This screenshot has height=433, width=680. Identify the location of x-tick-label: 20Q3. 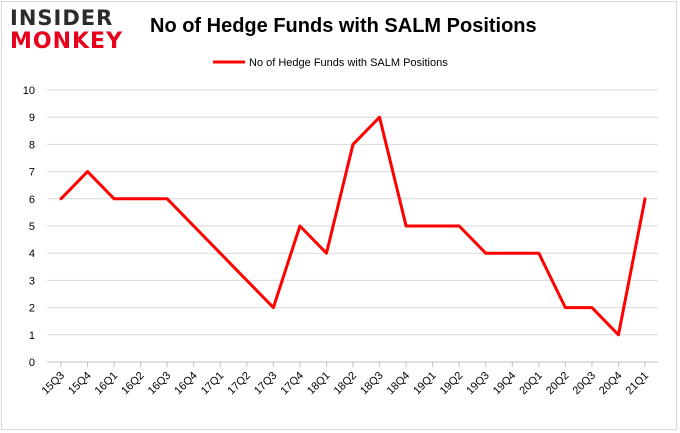
(585, 384).